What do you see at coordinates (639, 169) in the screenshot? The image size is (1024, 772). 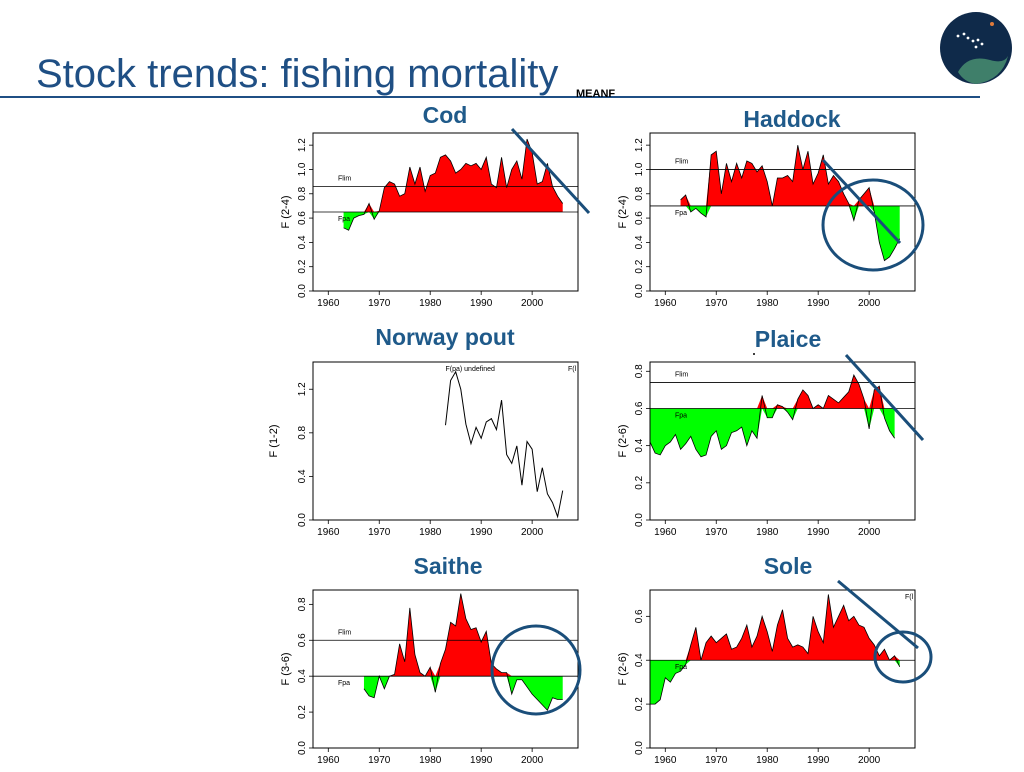 I see `y-tick-label: 1.0` at bounding box center [639, 169].